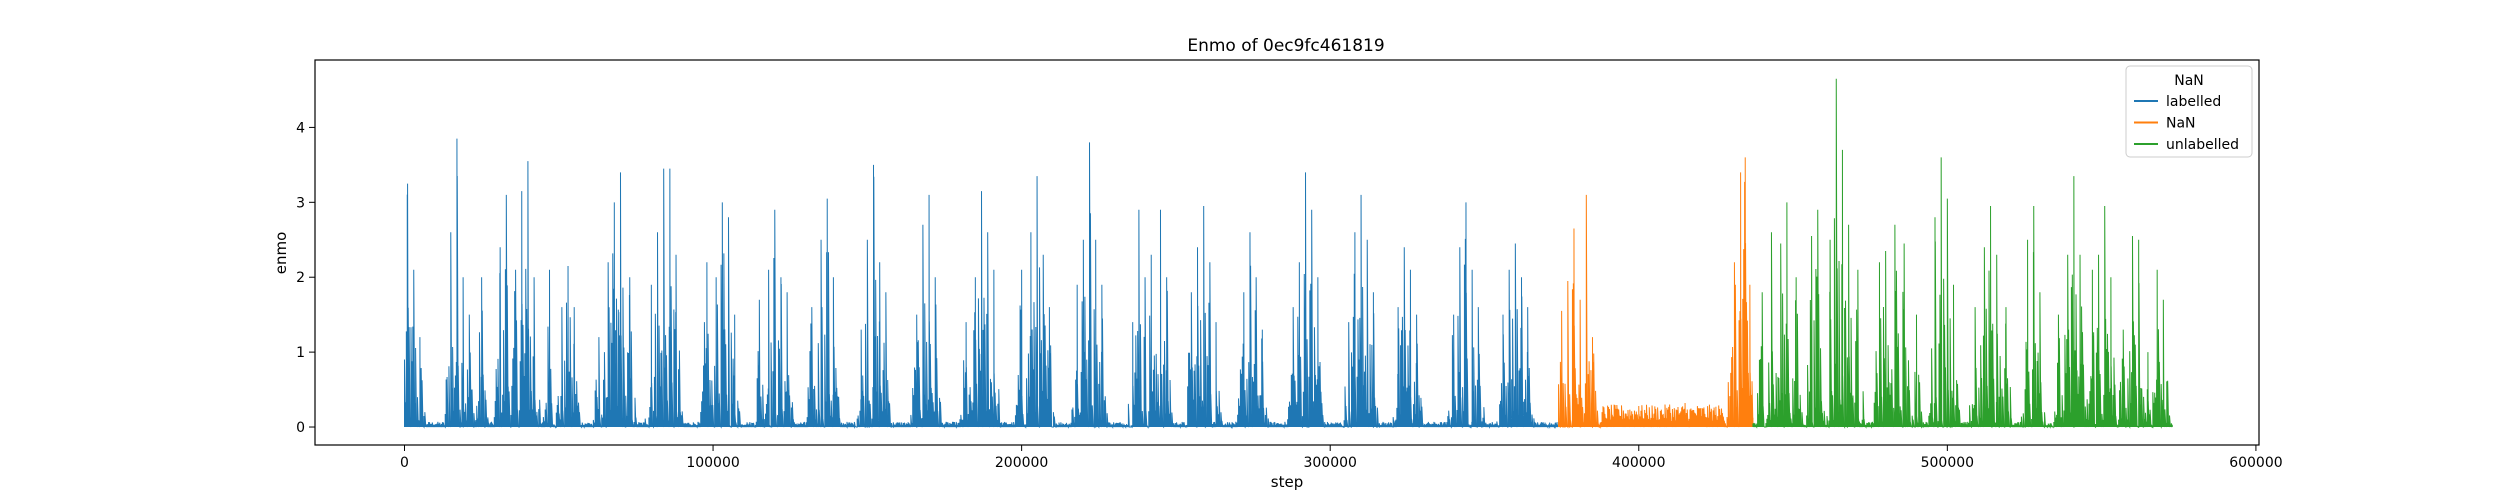  Describe the element at coordinates (300, 128) in the screenshot. I see `y-tick-label: 4` at that location.